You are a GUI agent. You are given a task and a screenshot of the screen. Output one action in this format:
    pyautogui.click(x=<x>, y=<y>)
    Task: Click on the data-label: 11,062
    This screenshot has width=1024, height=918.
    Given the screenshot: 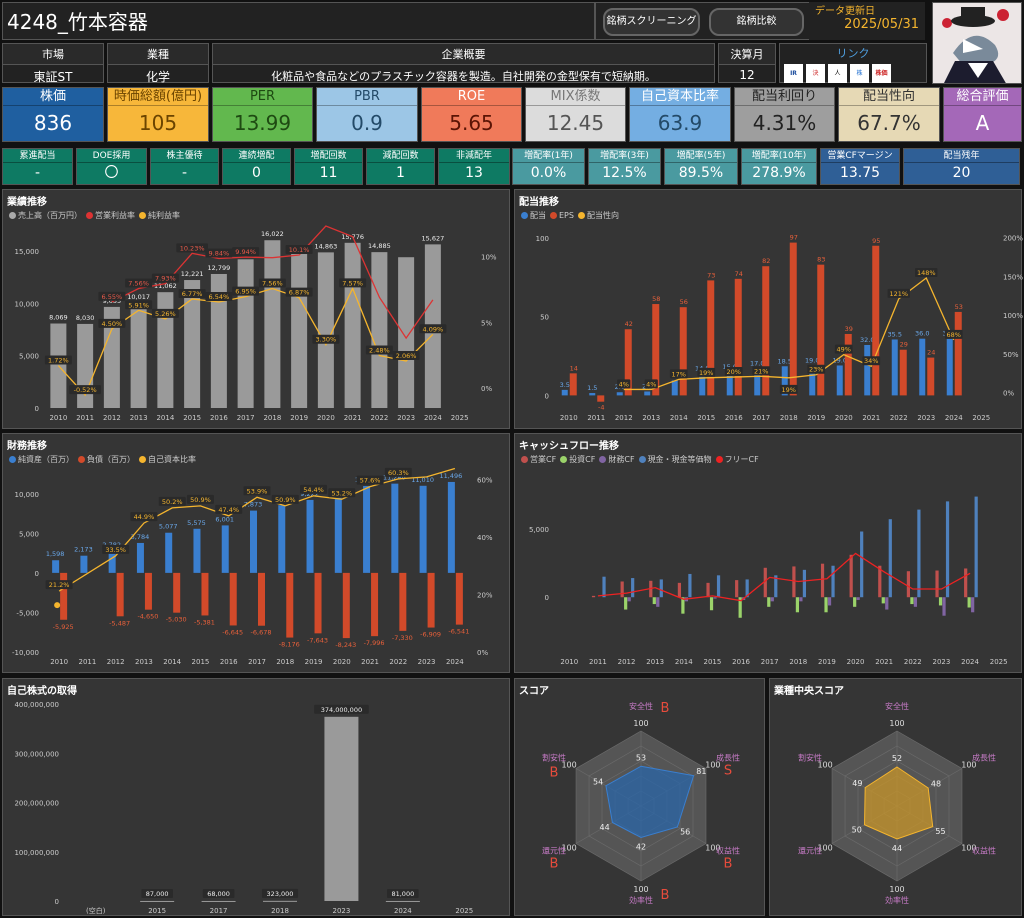 What is the action you would take?
    pyautogui.click(x=165, y=286)
    